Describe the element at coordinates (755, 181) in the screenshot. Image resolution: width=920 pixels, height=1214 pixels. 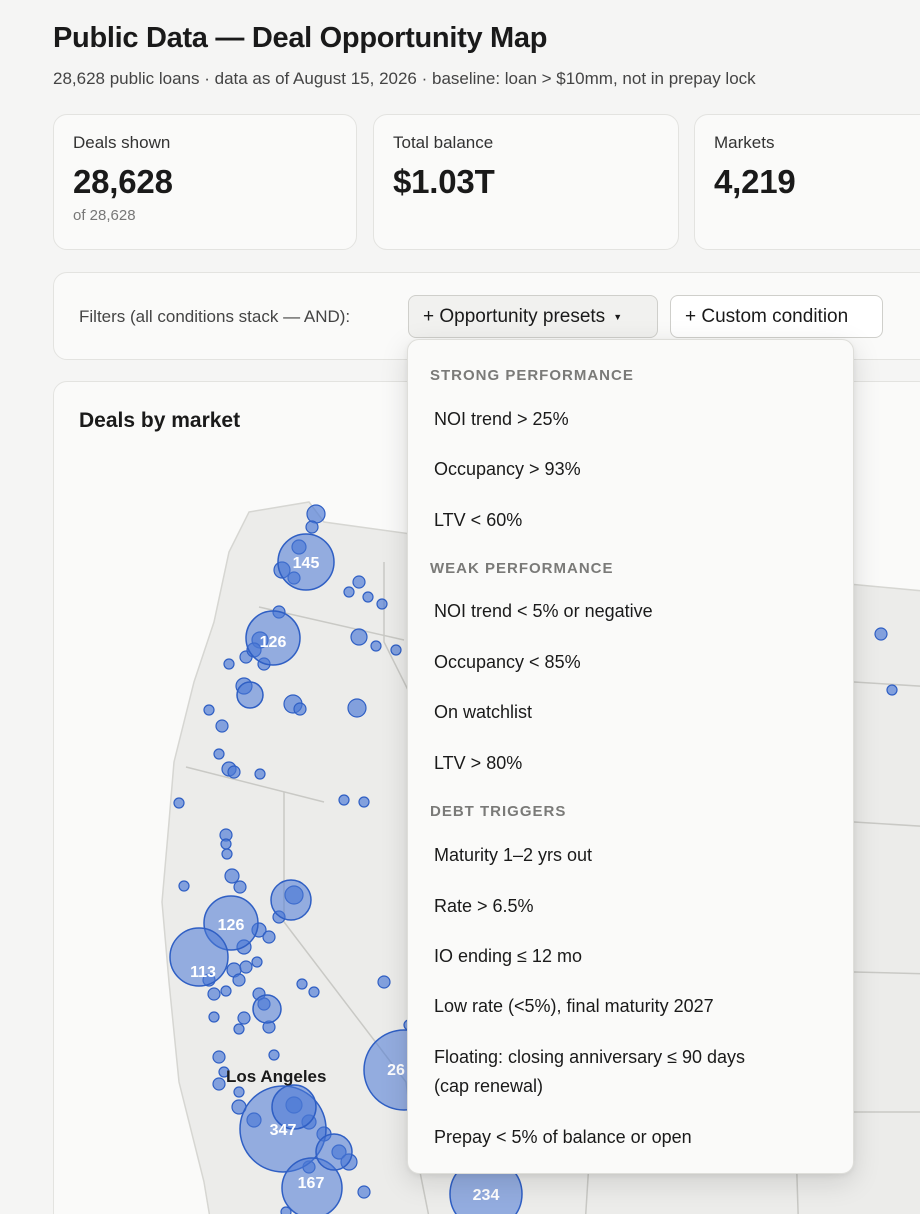
I see `stat-value: 4,219` at that location.